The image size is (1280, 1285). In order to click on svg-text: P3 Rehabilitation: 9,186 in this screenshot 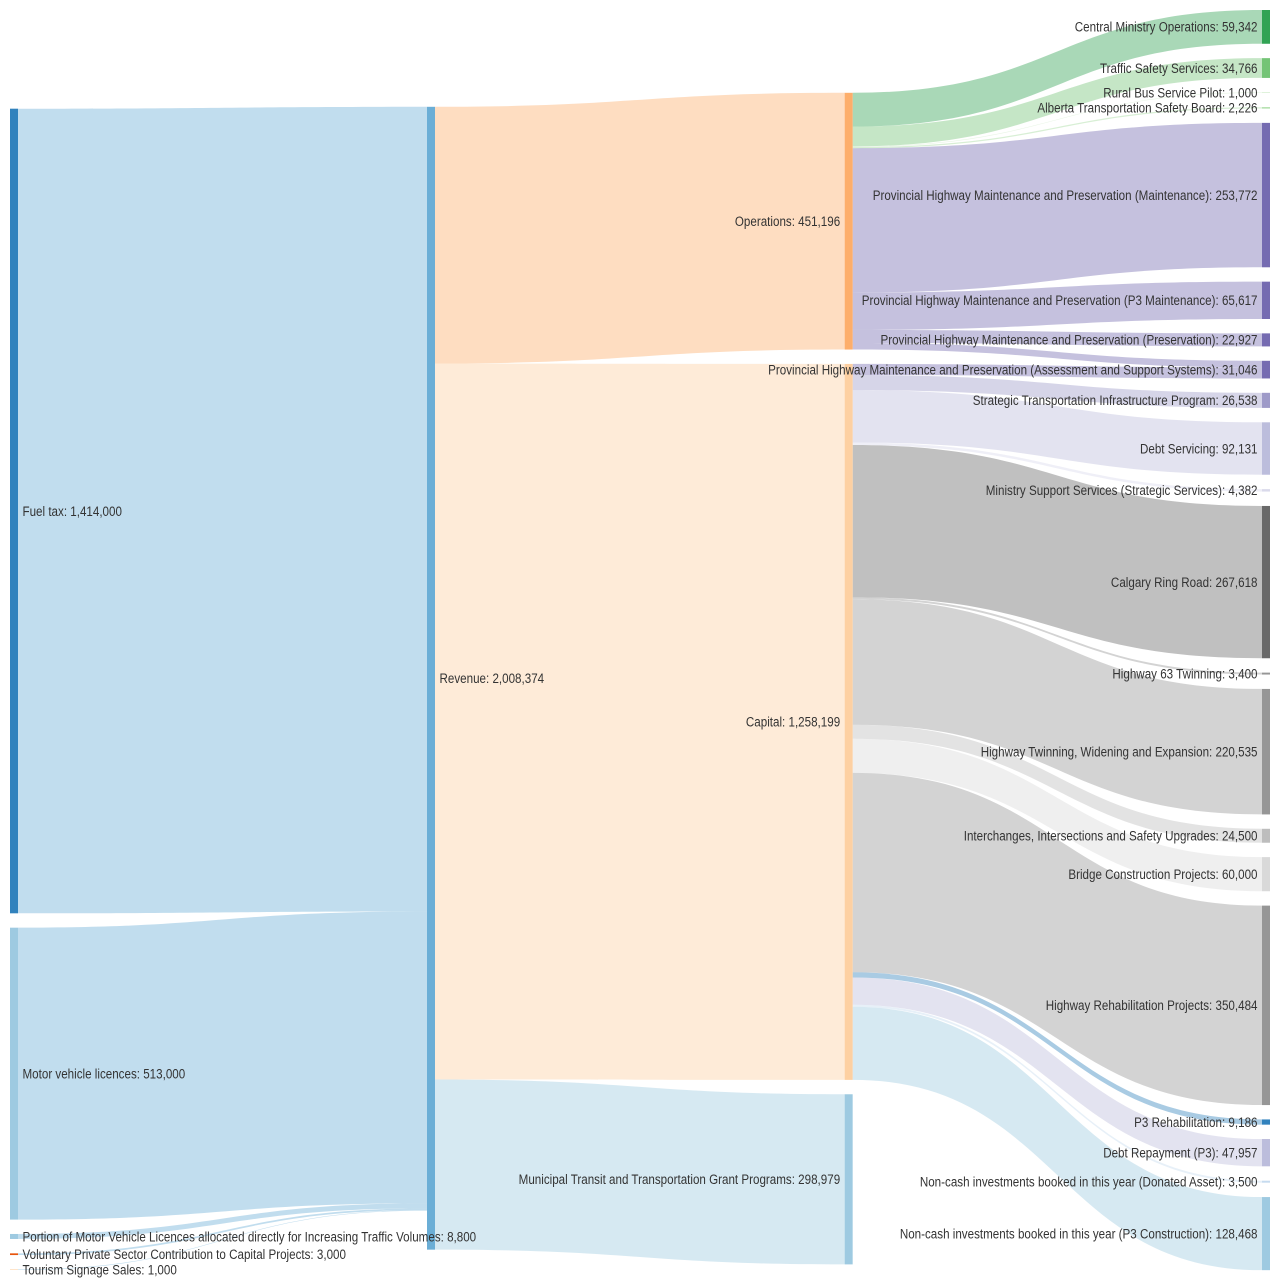, I will do `click(1195, 1122)`.